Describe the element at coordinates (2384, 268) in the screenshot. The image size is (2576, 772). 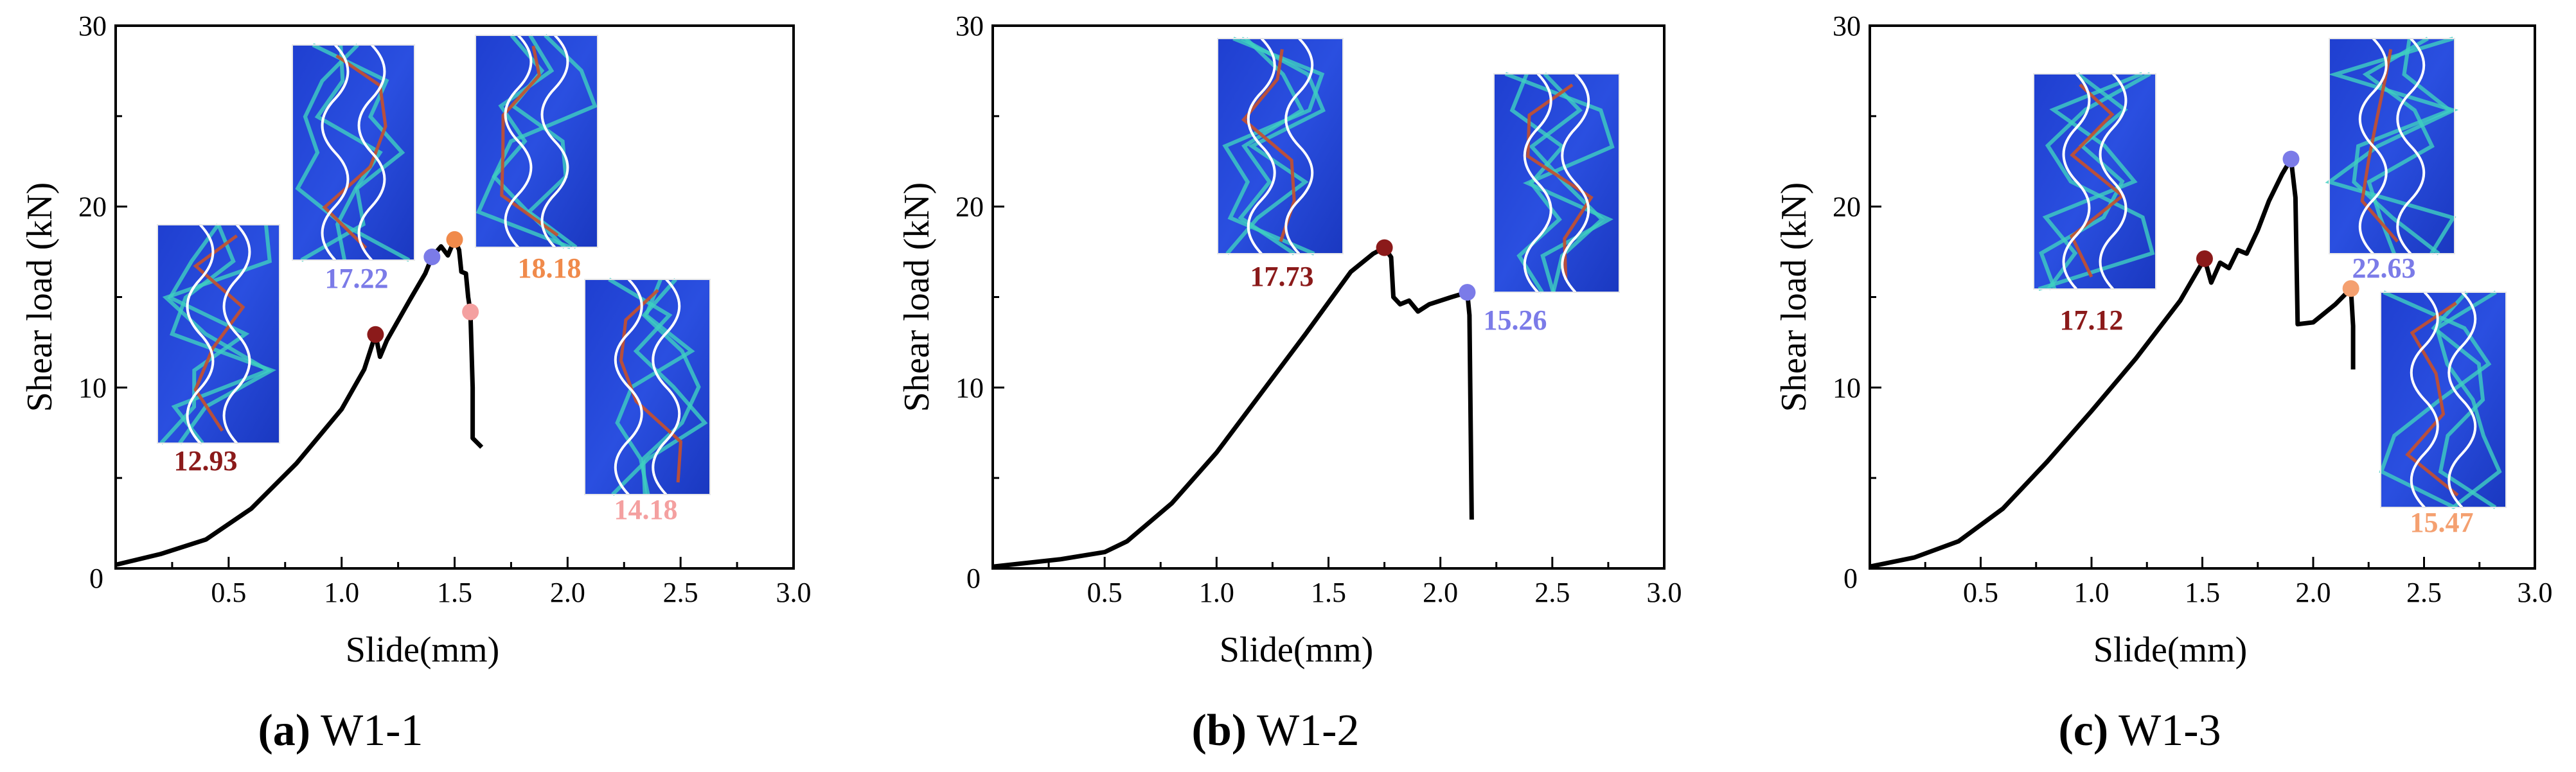
I see `marker-value-label: 22.63` at that location.